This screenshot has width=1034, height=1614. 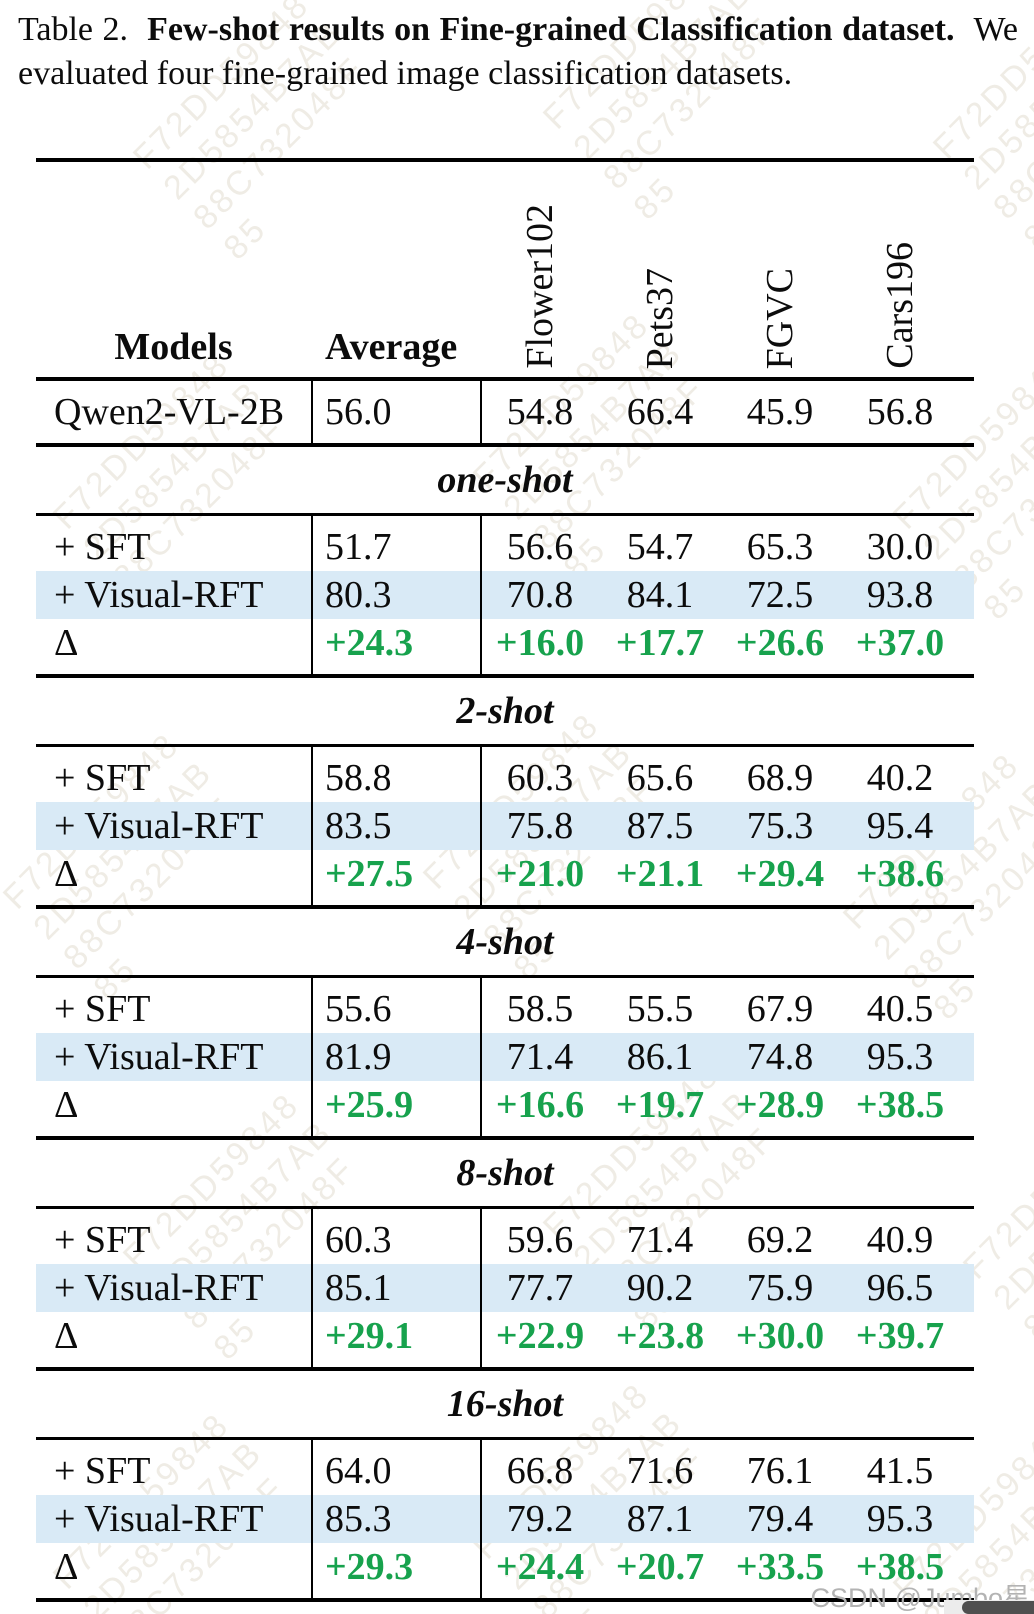 What do you see at coordinates (660, 1009) in the screenshot?
I see `dataset-value-cell: 55.5` at bounding box center [660, 1009].